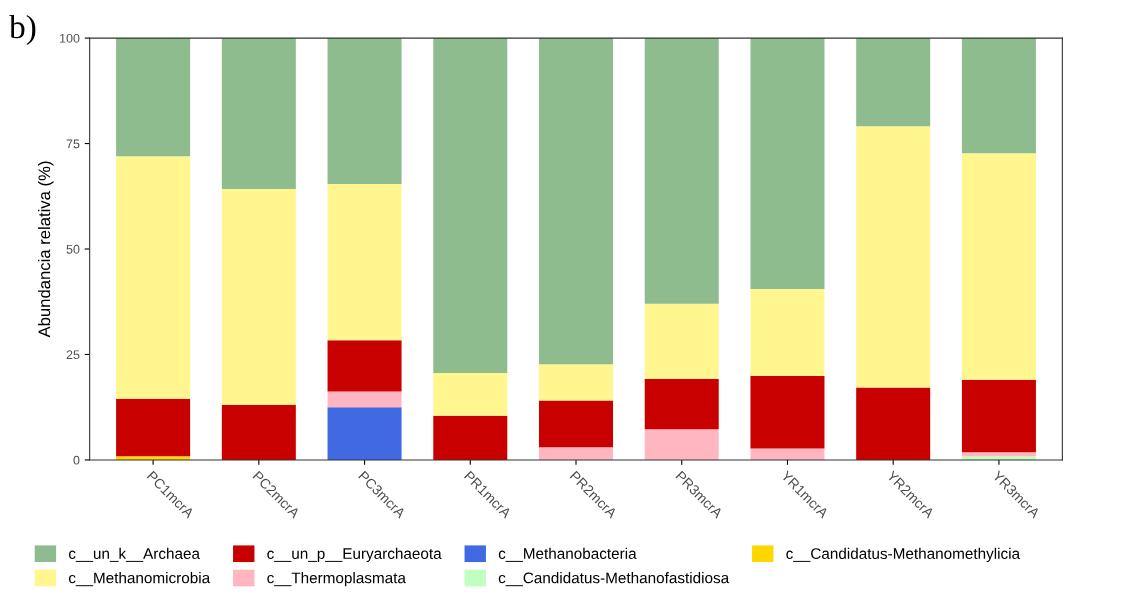  Describe the element at coordinates (22, 30) in the screenshot. I see `text: b)` at that location.